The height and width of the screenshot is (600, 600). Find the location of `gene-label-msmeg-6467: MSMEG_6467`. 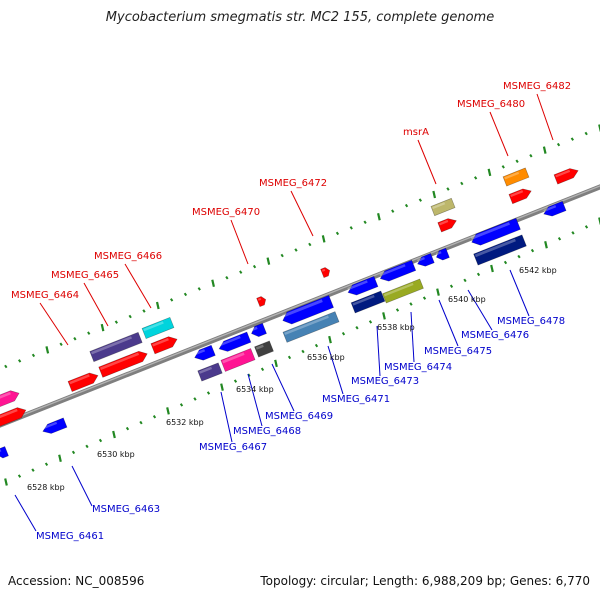

gene-label-msmeg-6467: MSMEG_6467 is located at coordinates (233, 447).